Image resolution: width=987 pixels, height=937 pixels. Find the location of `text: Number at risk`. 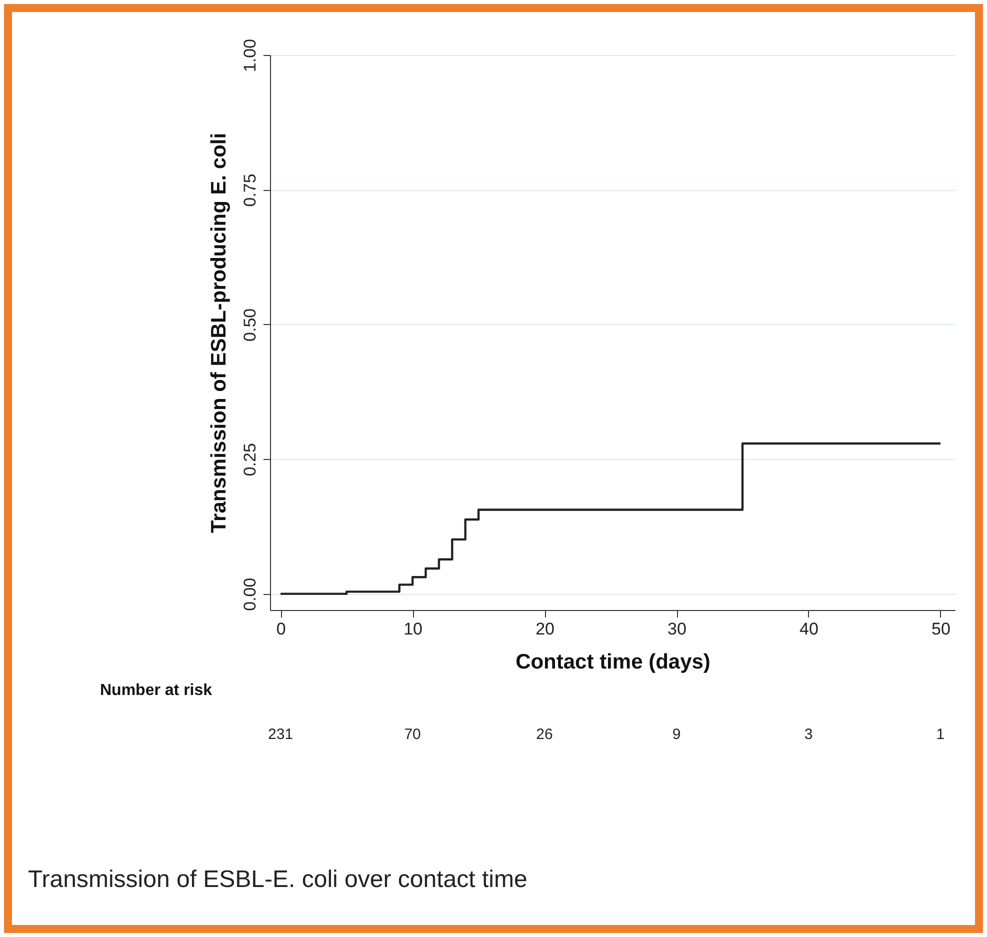

text: Number at risk is located at coordinates (156, 690).